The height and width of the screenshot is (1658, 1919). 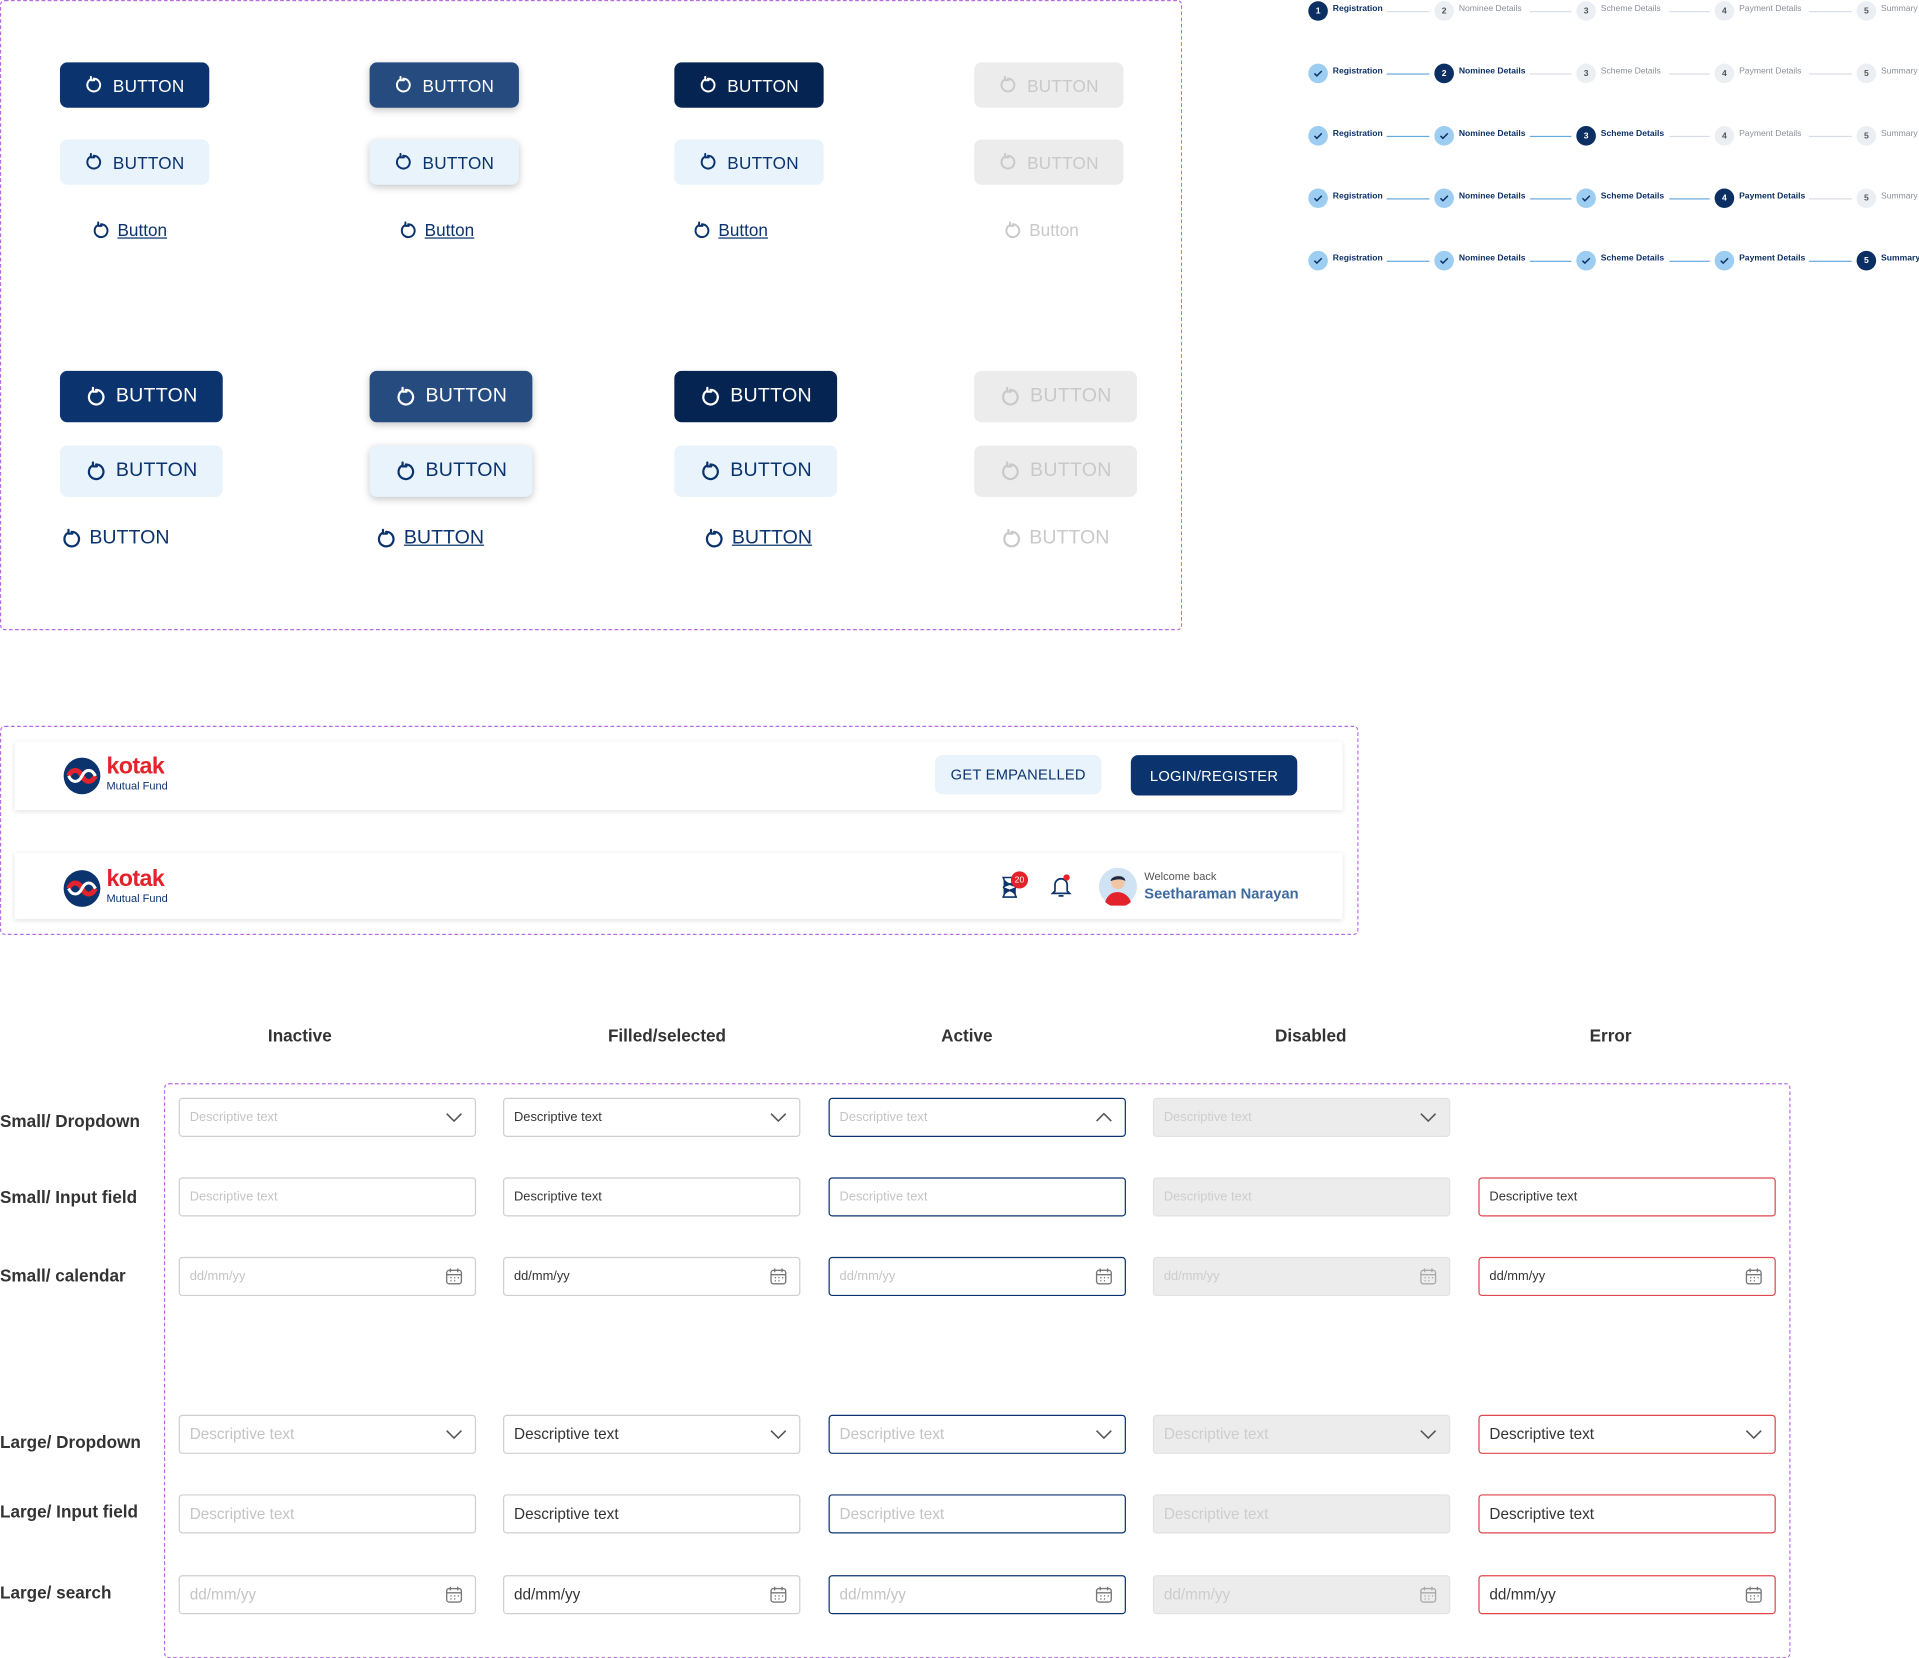 I want to click on empanel-button: GET EMPANELLED, so click(x=1018, y=775).